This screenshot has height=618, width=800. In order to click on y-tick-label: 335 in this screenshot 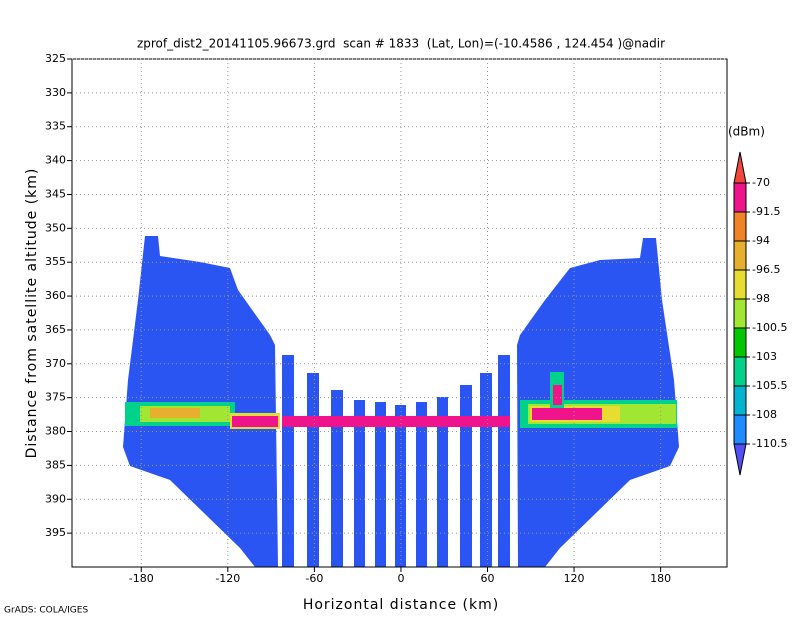, I will do `click(55, 126)`.